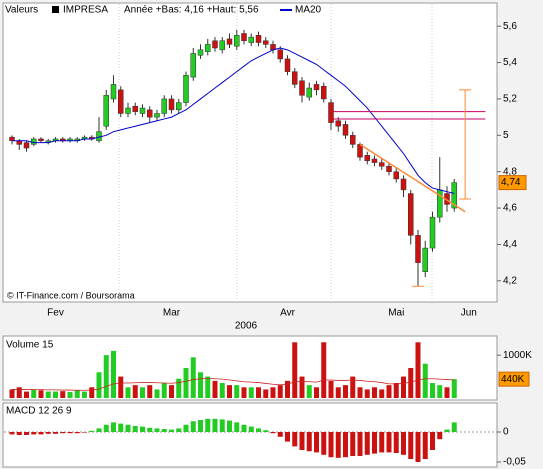 This screenshot has width=543, height=469. Describe the element at coordinates (510, 99) in the screenshot. I see `y-tick-label: 5,2` at that location.